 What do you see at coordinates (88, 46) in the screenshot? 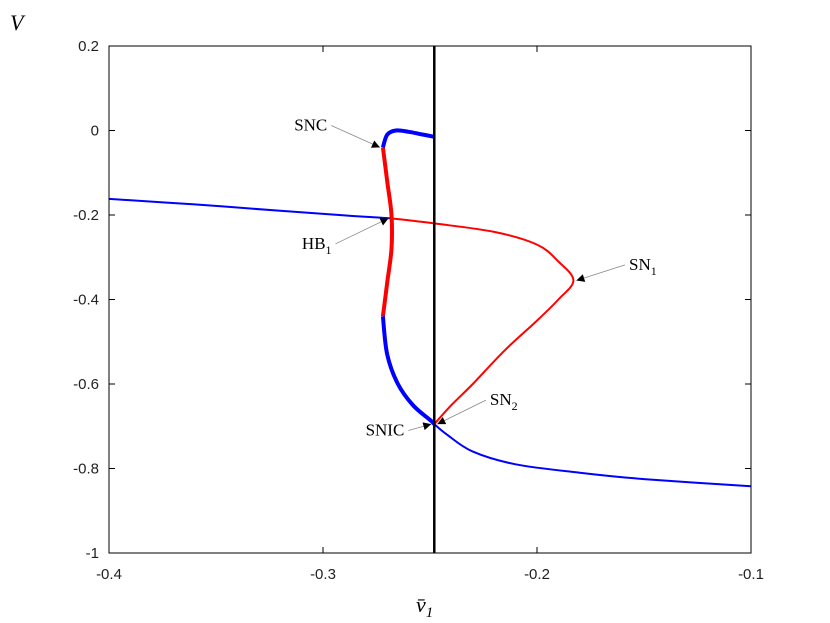
I see `y-tick-label: 0.2` at bounding box center [88, 46].